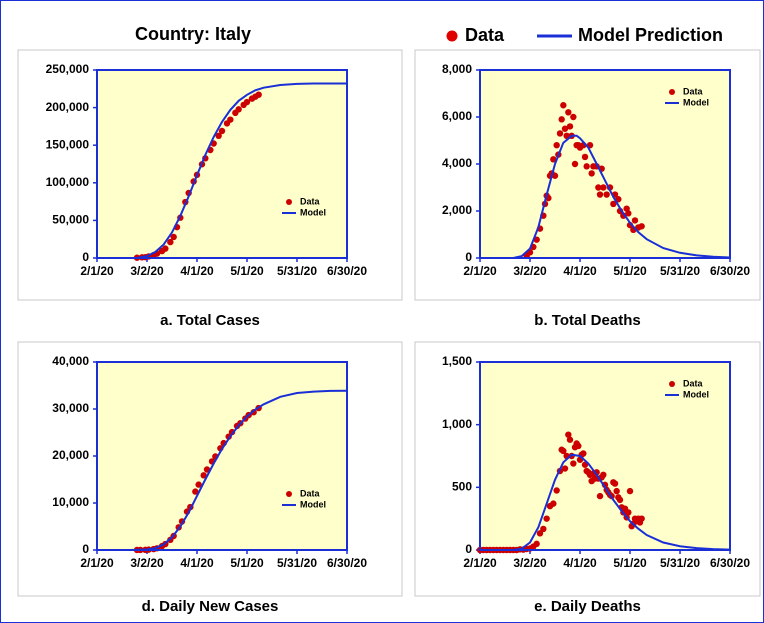 The height and width of the screenshot is (623, 764). What do you see at coordinates (587, 606) in the screenshot?
I see `chart-caption: e. Daily Deaths` at bounding box center [587, 606].